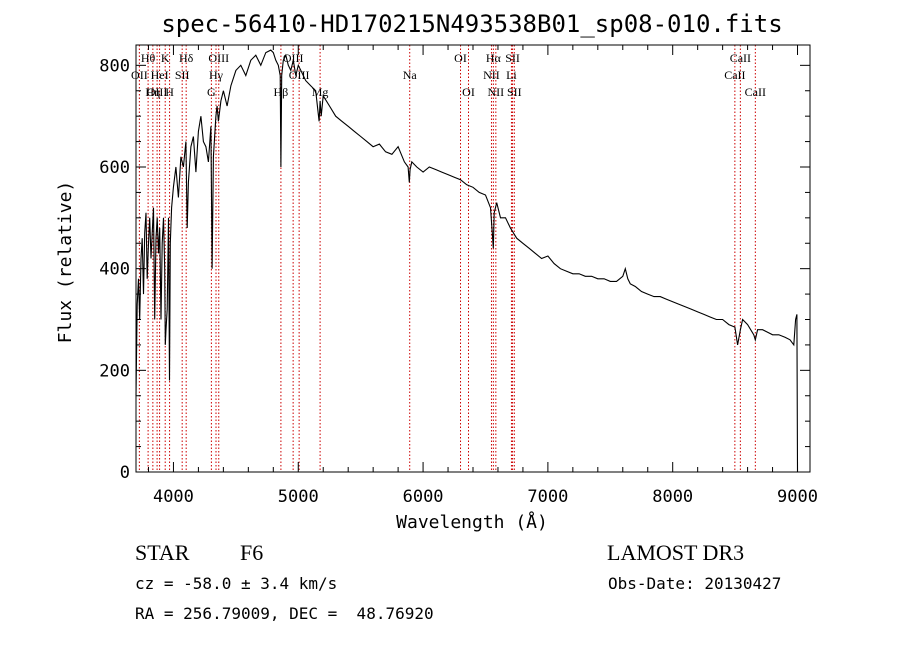 The width and height of the screenshot is (900, 649). What do you see at coordinates (114, 371) in the screenshot?
I see `y-tick-label: 200` at bounding box center [114, 371].